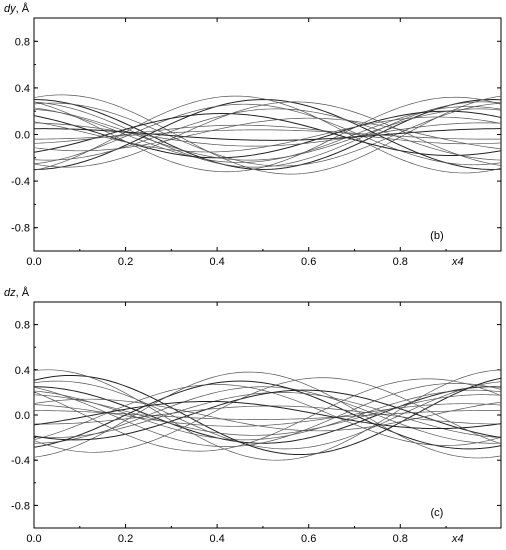 This screenshot has height=550, width=506. I want to click on y-axis-label: dy, Å, so click(17, 8).